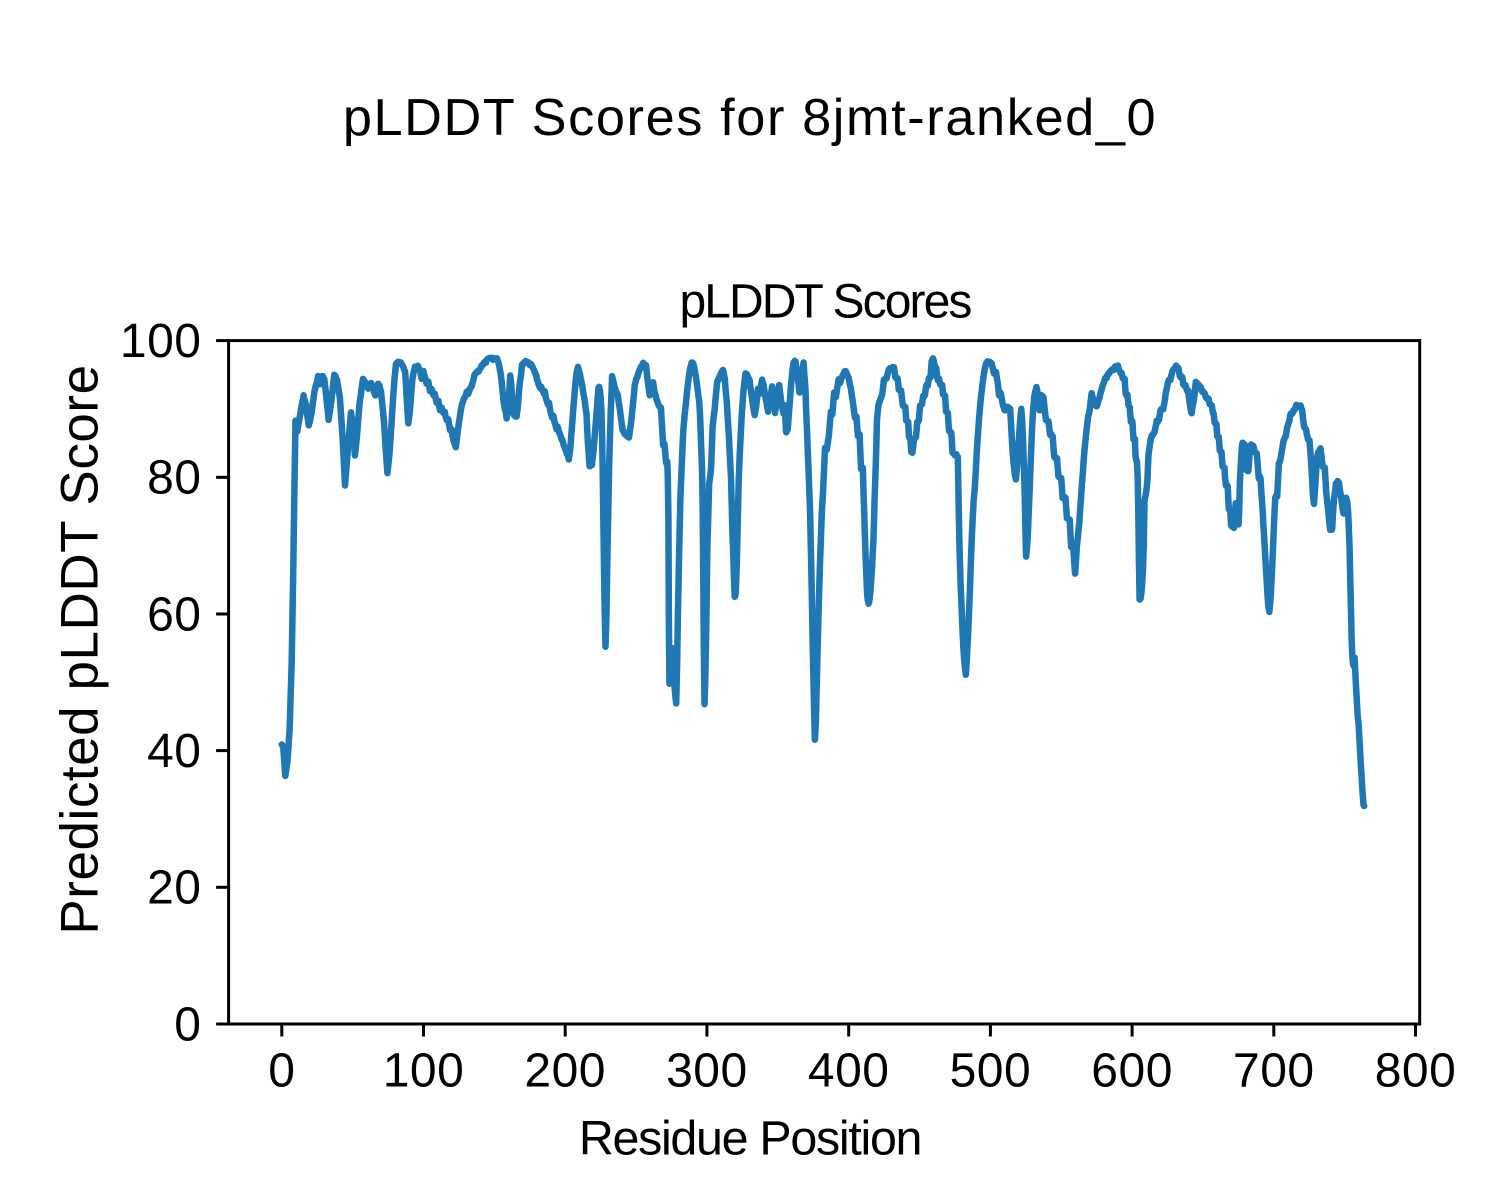 This screenshot has width=1500, height=1200. What do you see at coordinates (1132, 1070) in the screenshot?
I see `svg-text: 600` at bounding box center [1132, 1070].